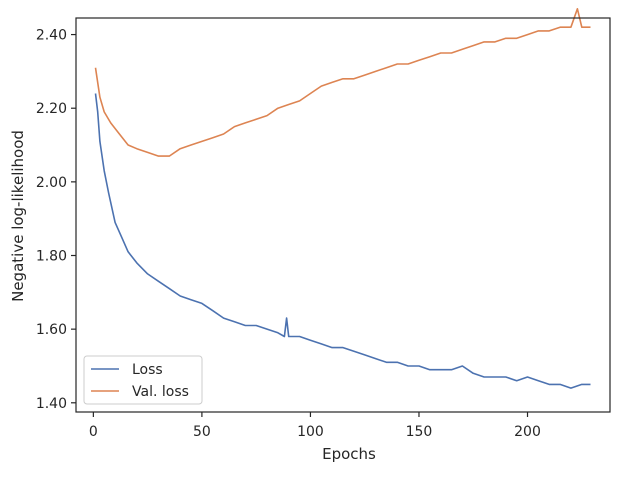  Describe the element at coordinates (202, 432) in the screenshot. I see `x-tick-label: 50` at that location.